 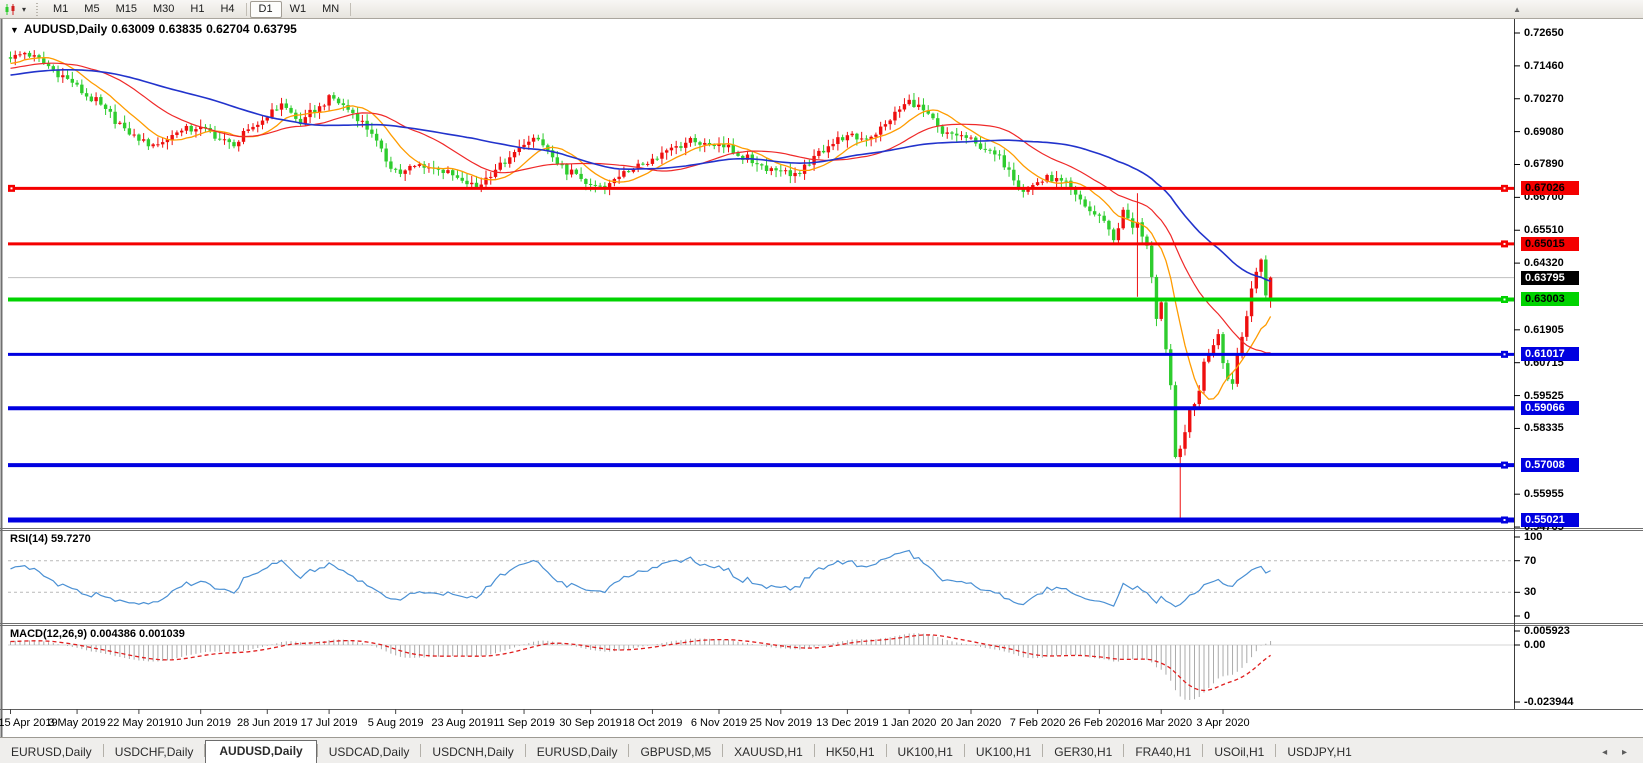 I want to click on timeframe-toolbar: ▾ M1 M5 M15 M30 H1 H4 D1 W1 MN ▲, so click(x=821, y=9).